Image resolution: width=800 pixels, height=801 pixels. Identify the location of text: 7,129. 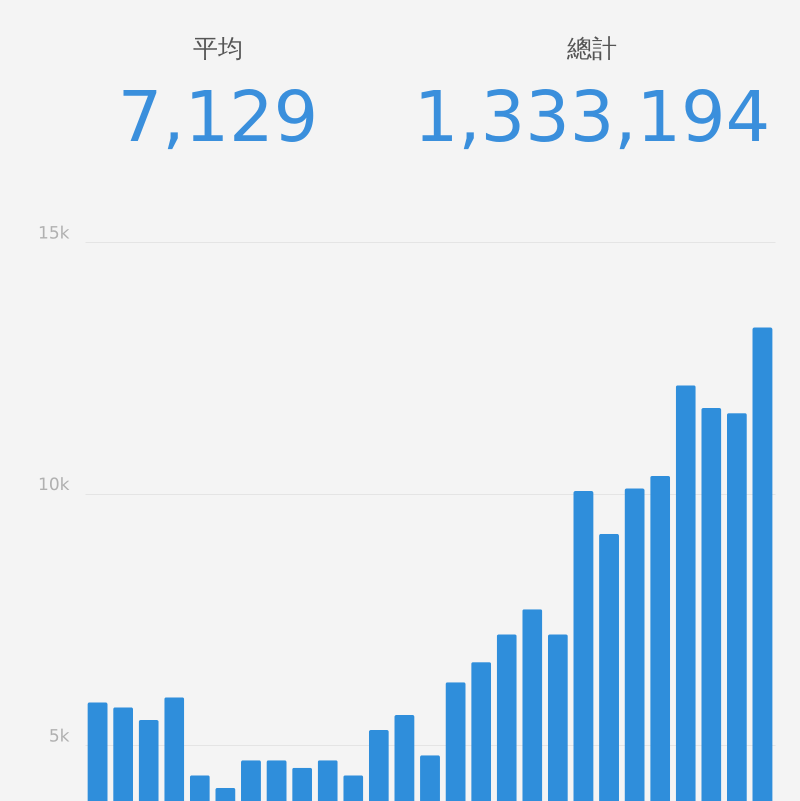
(218, 117).